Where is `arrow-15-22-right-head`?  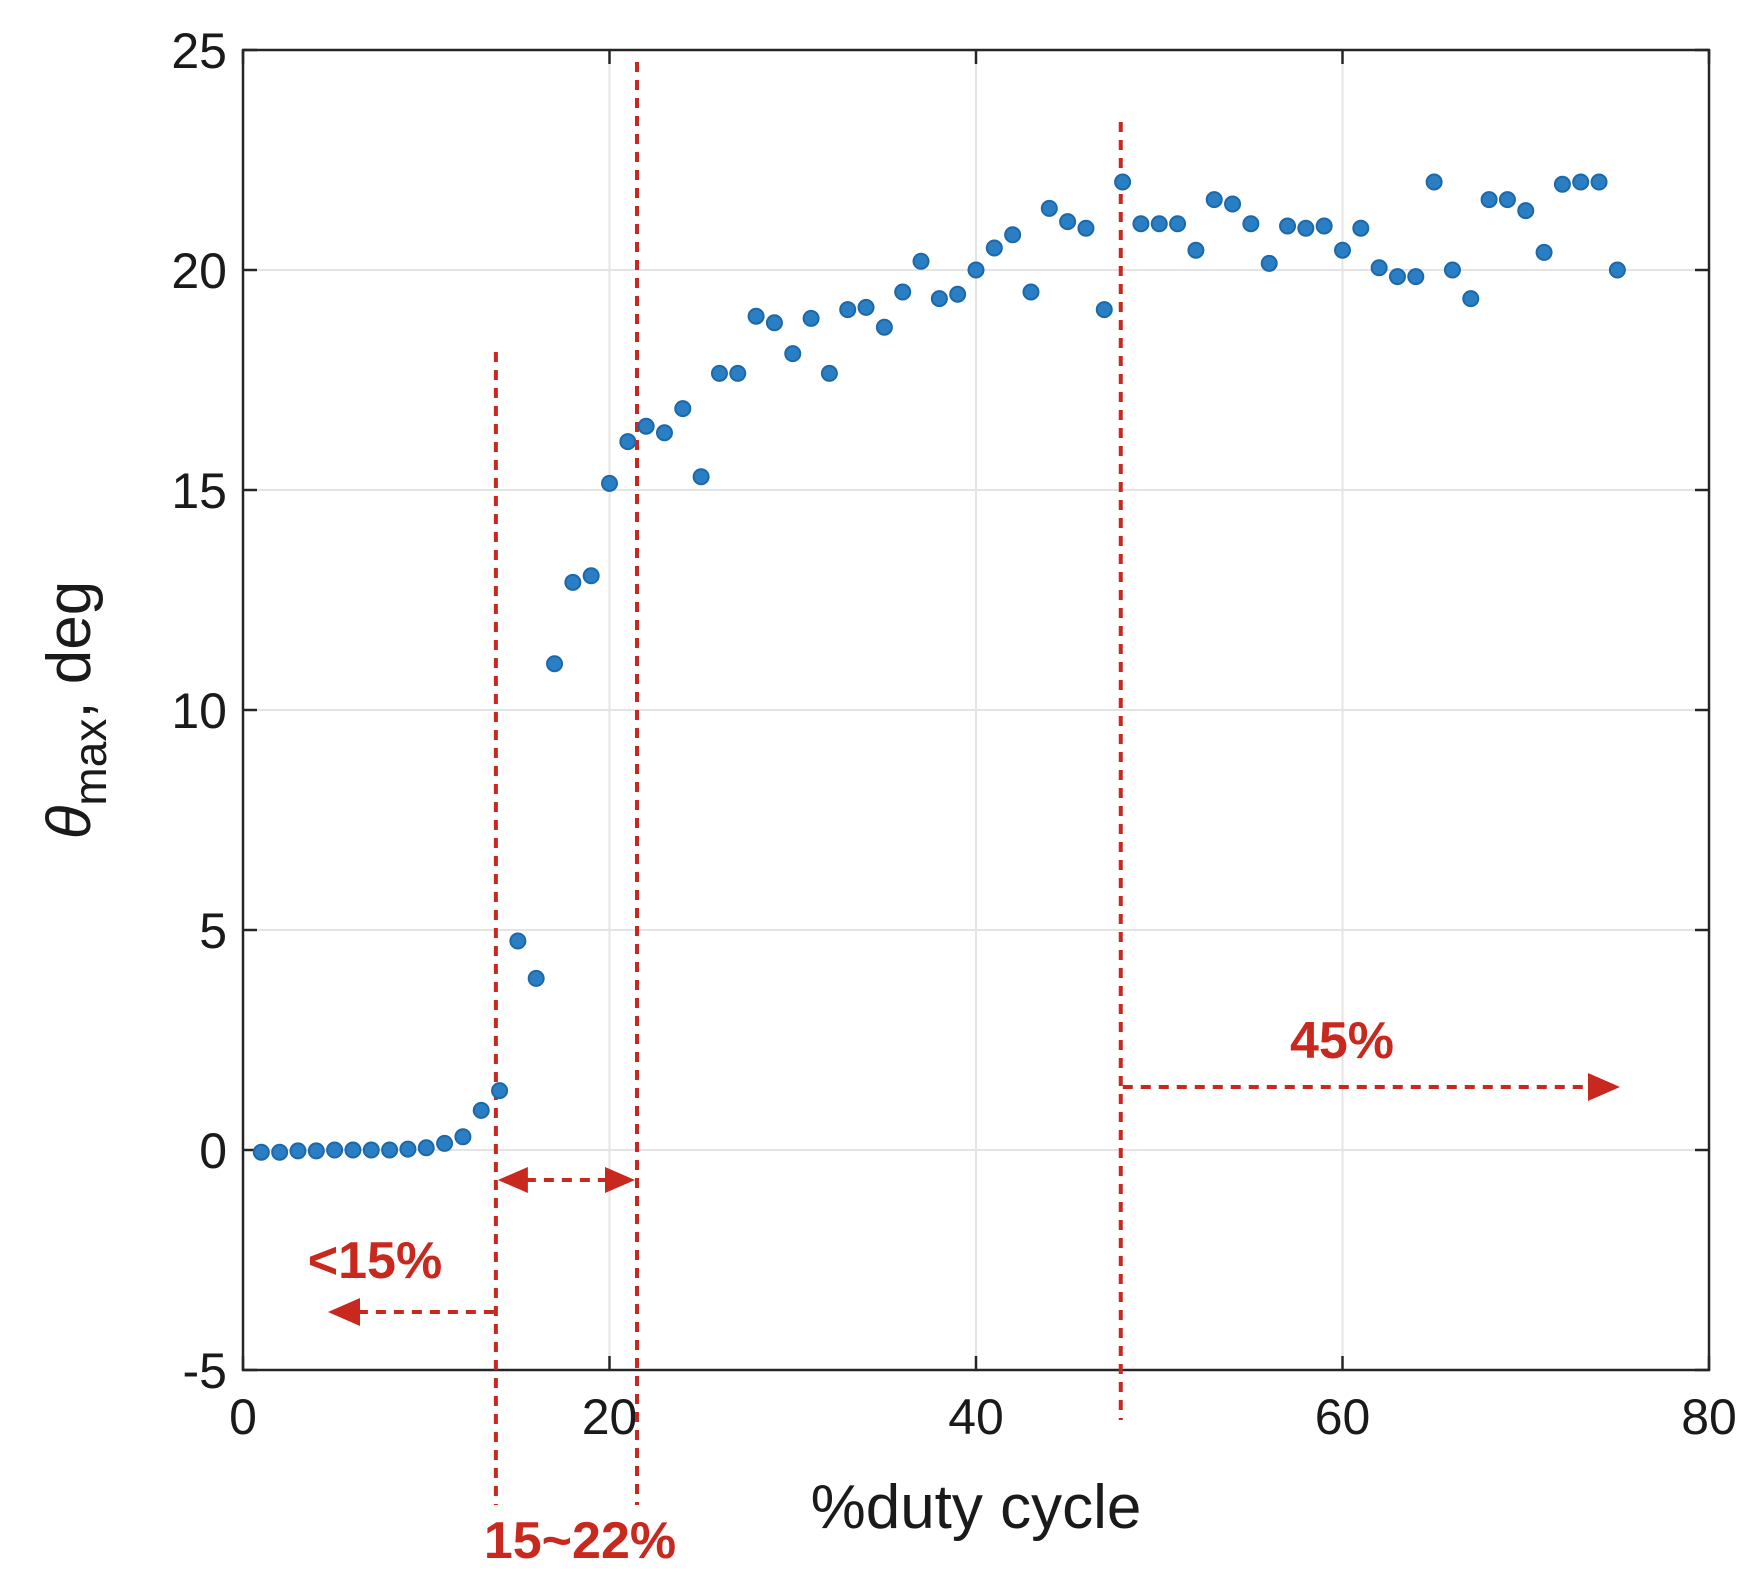
arrow-15-22-right-head is located at coordinates (619, 1180).